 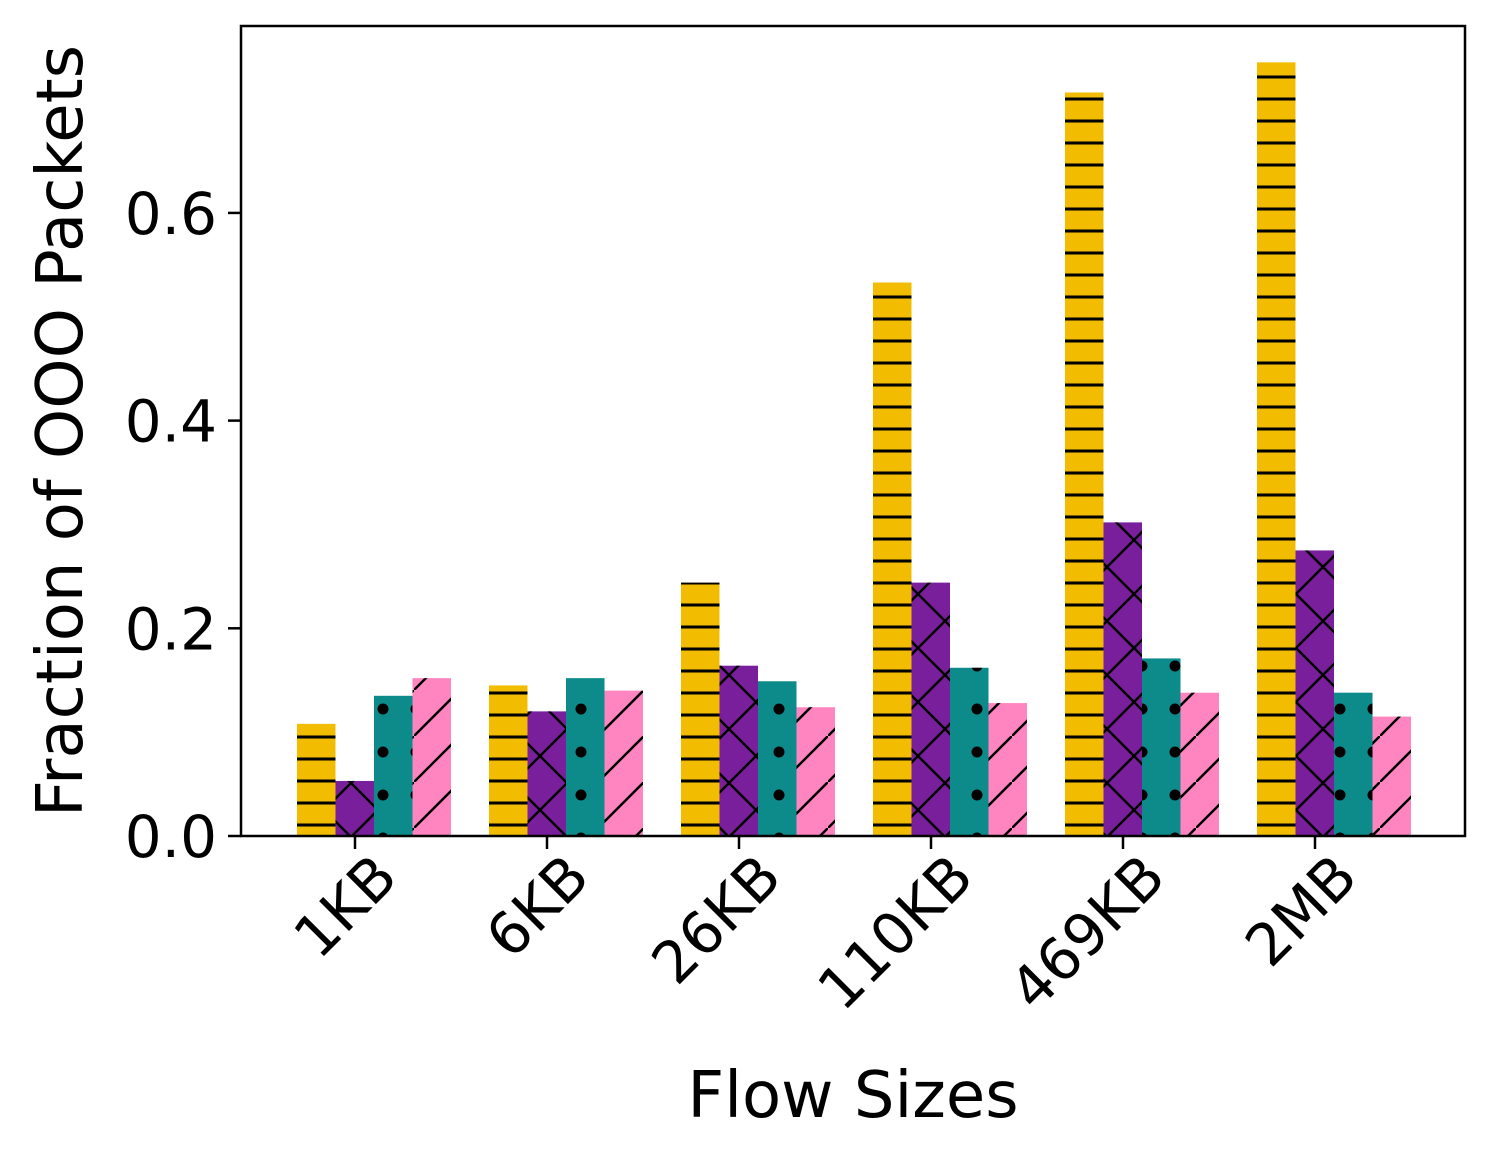 I want to click on y-tick-label: 0.2, so click(x=171, y=629).